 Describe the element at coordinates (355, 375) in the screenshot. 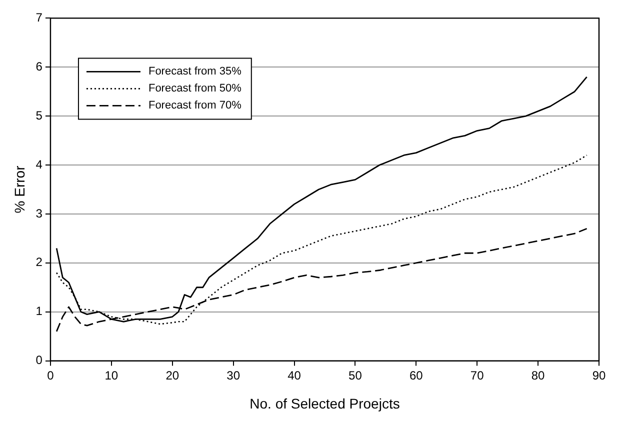

I see `x-tick-label: 50` at that location.